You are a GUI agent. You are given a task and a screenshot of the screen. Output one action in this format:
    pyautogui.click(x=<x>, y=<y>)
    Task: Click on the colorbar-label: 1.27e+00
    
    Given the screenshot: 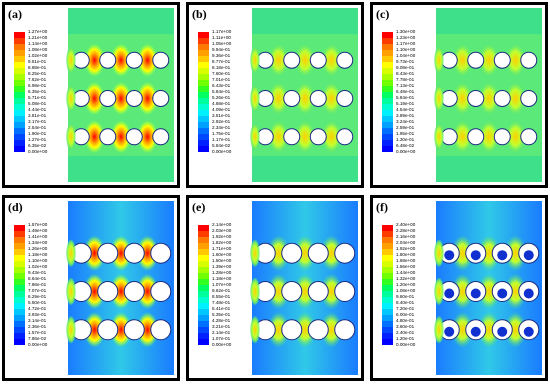 What is the action you would take?
    pyautogui.click(x=38, y=31)
    